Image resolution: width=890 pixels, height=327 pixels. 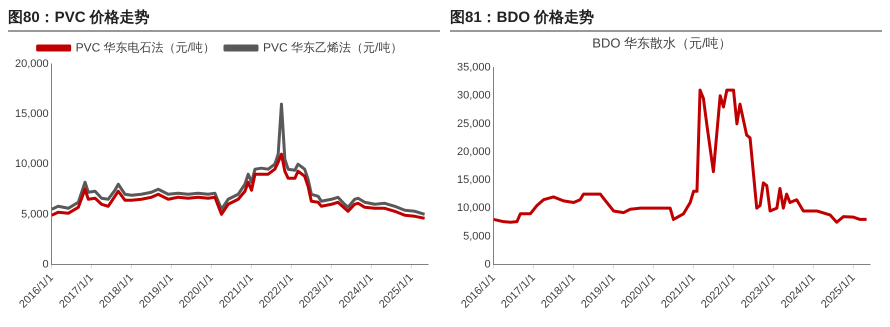 What do you see at coordinates (662, 42) in the screenshot?
I see `chart-subtitle: BDO 华东散水（元/吨）` at bounding box center [662, 42].